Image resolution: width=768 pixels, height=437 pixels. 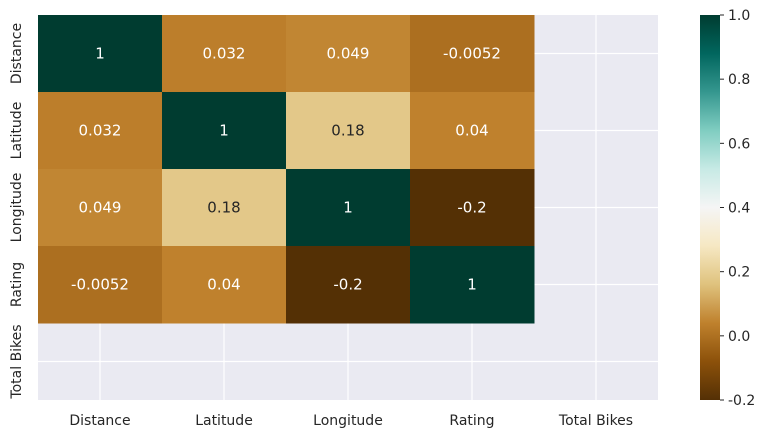 What do you see at coordinates (739, 80) in the screenshot?
I see `colorbar-tick-label: 0.8` at bounding box center [739, 80].